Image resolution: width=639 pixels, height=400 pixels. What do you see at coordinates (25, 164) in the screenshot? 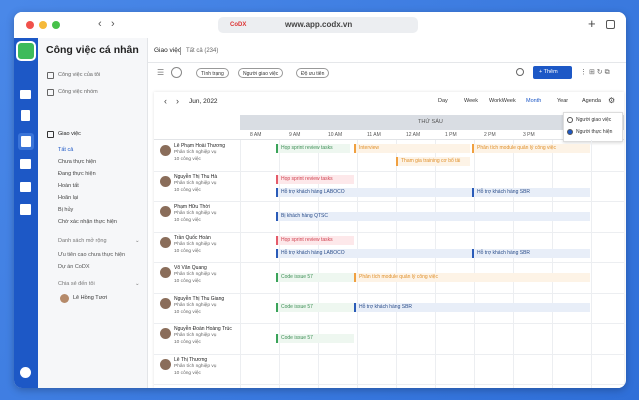
I see `cart-icon` at bounding box center [25, 164].